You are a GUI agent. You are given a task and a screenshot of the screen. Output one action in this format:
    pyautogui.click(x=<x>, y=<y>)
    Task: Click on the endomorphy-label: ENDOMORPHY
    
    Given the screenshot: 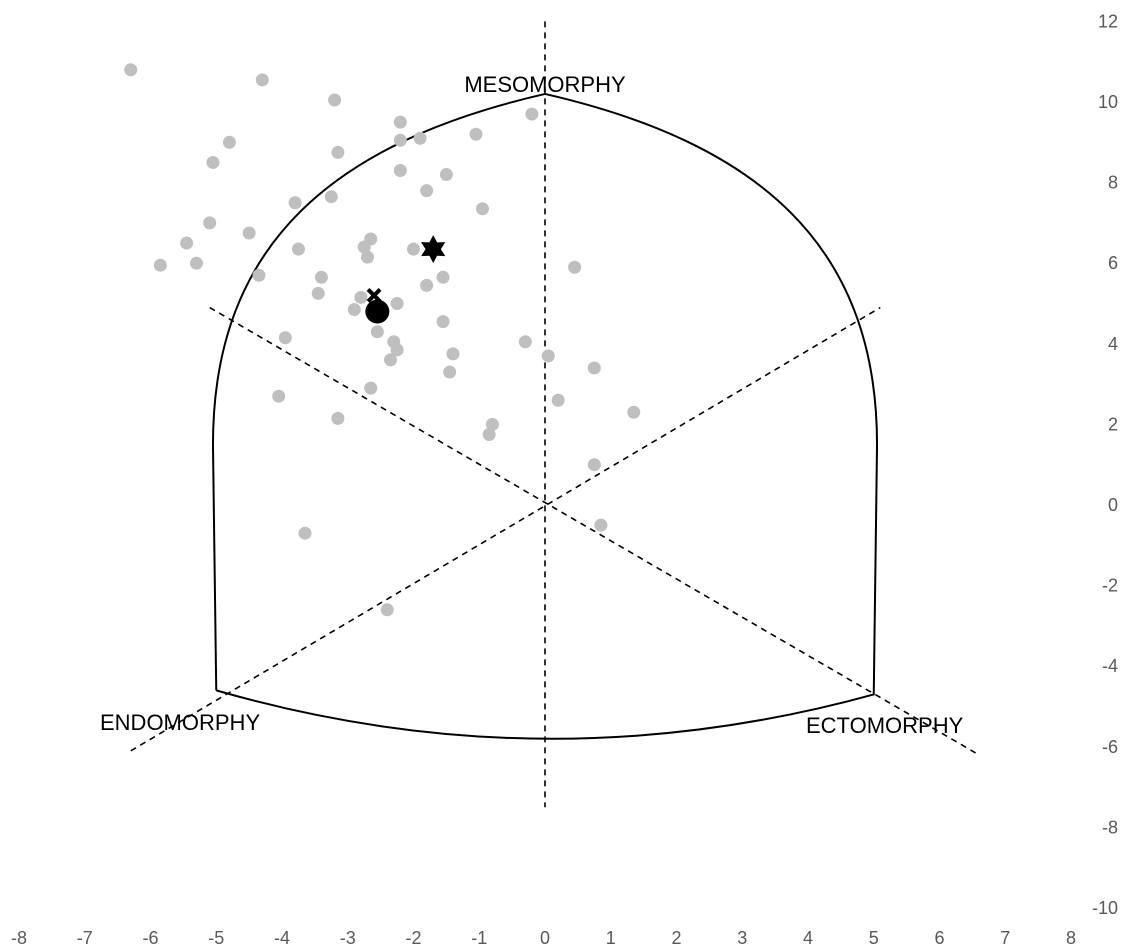 What is the action you would take?
    pyautogui.click(x=180, y=722)
    